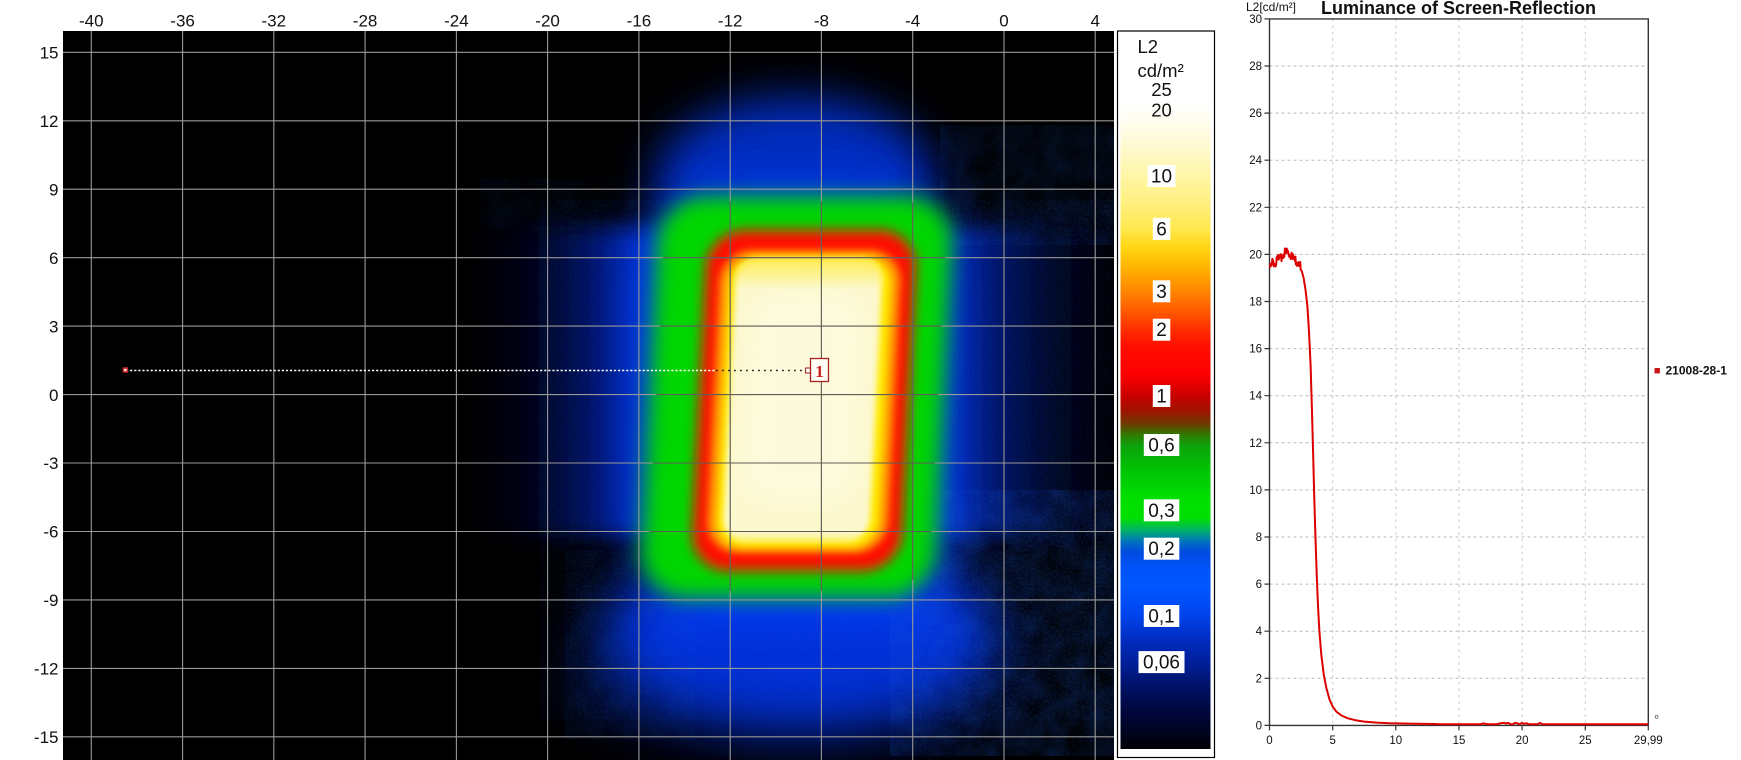 This screenshot has width=1741, height=760. I want to click on svg-text: -6, so click(50, 532).